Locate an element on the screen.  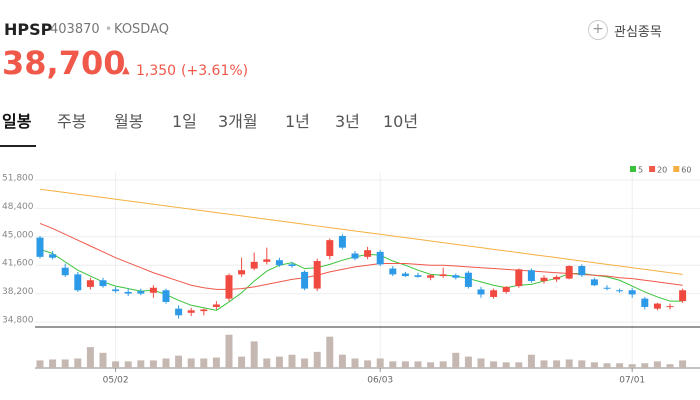
change: 1,350 is located at coordinates (156, 71).